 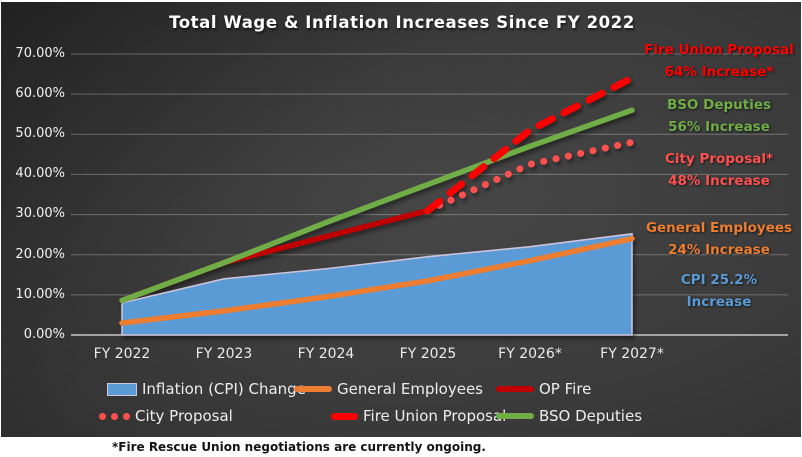 I want to click on cpi-area-swatch-icon, so click(x=122, y=389).